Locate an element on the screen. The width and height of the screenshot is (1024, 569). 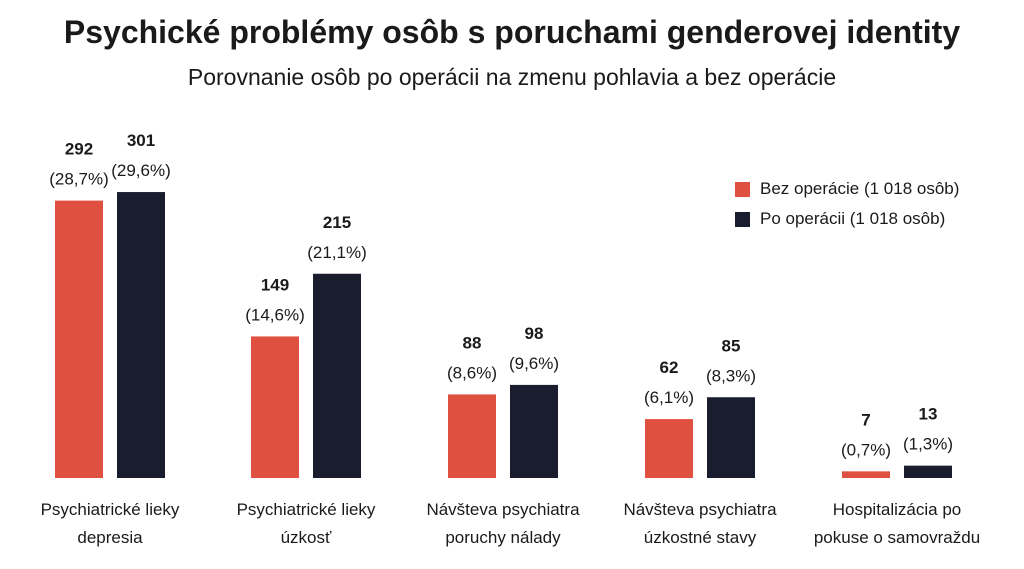
bar-series1-cat1 is located at coordinates (337, 375).